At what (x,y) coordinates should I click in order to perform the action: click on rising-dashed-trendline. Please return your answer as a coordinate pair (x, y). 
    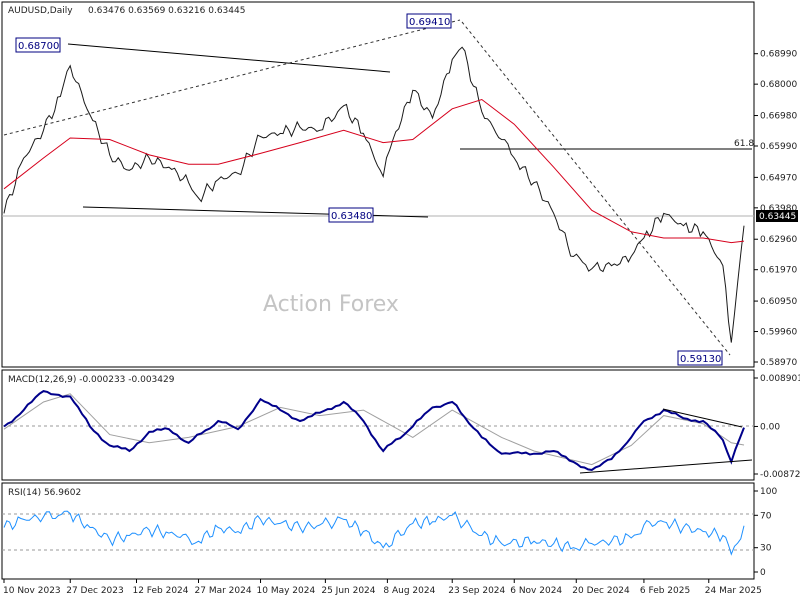
    Looking at the image, I should click on (232, 77).